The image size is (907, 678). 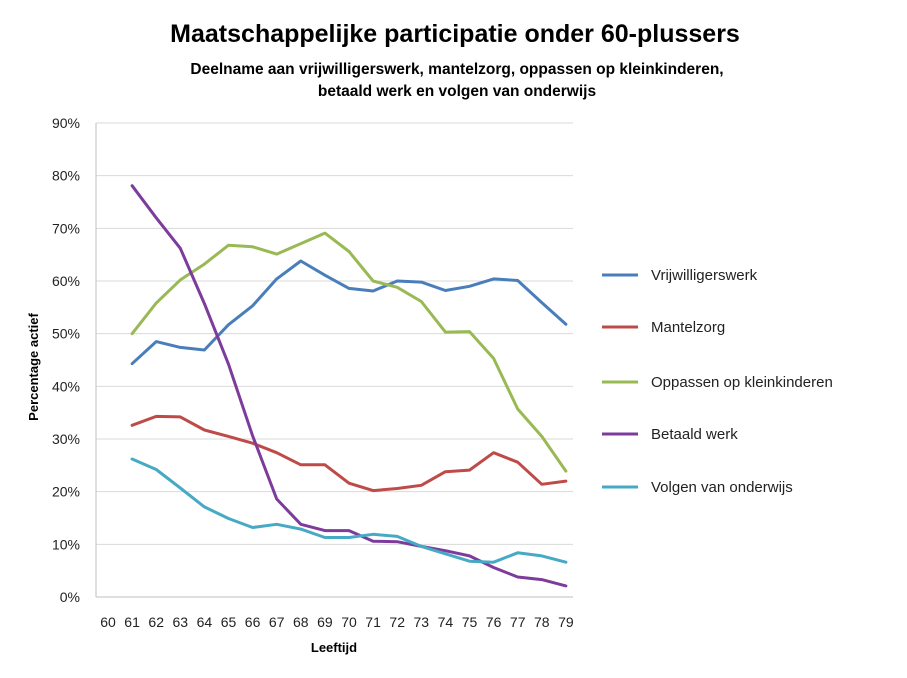 I want to click on y-tick-label: 30%, so click(x=66, y=439).